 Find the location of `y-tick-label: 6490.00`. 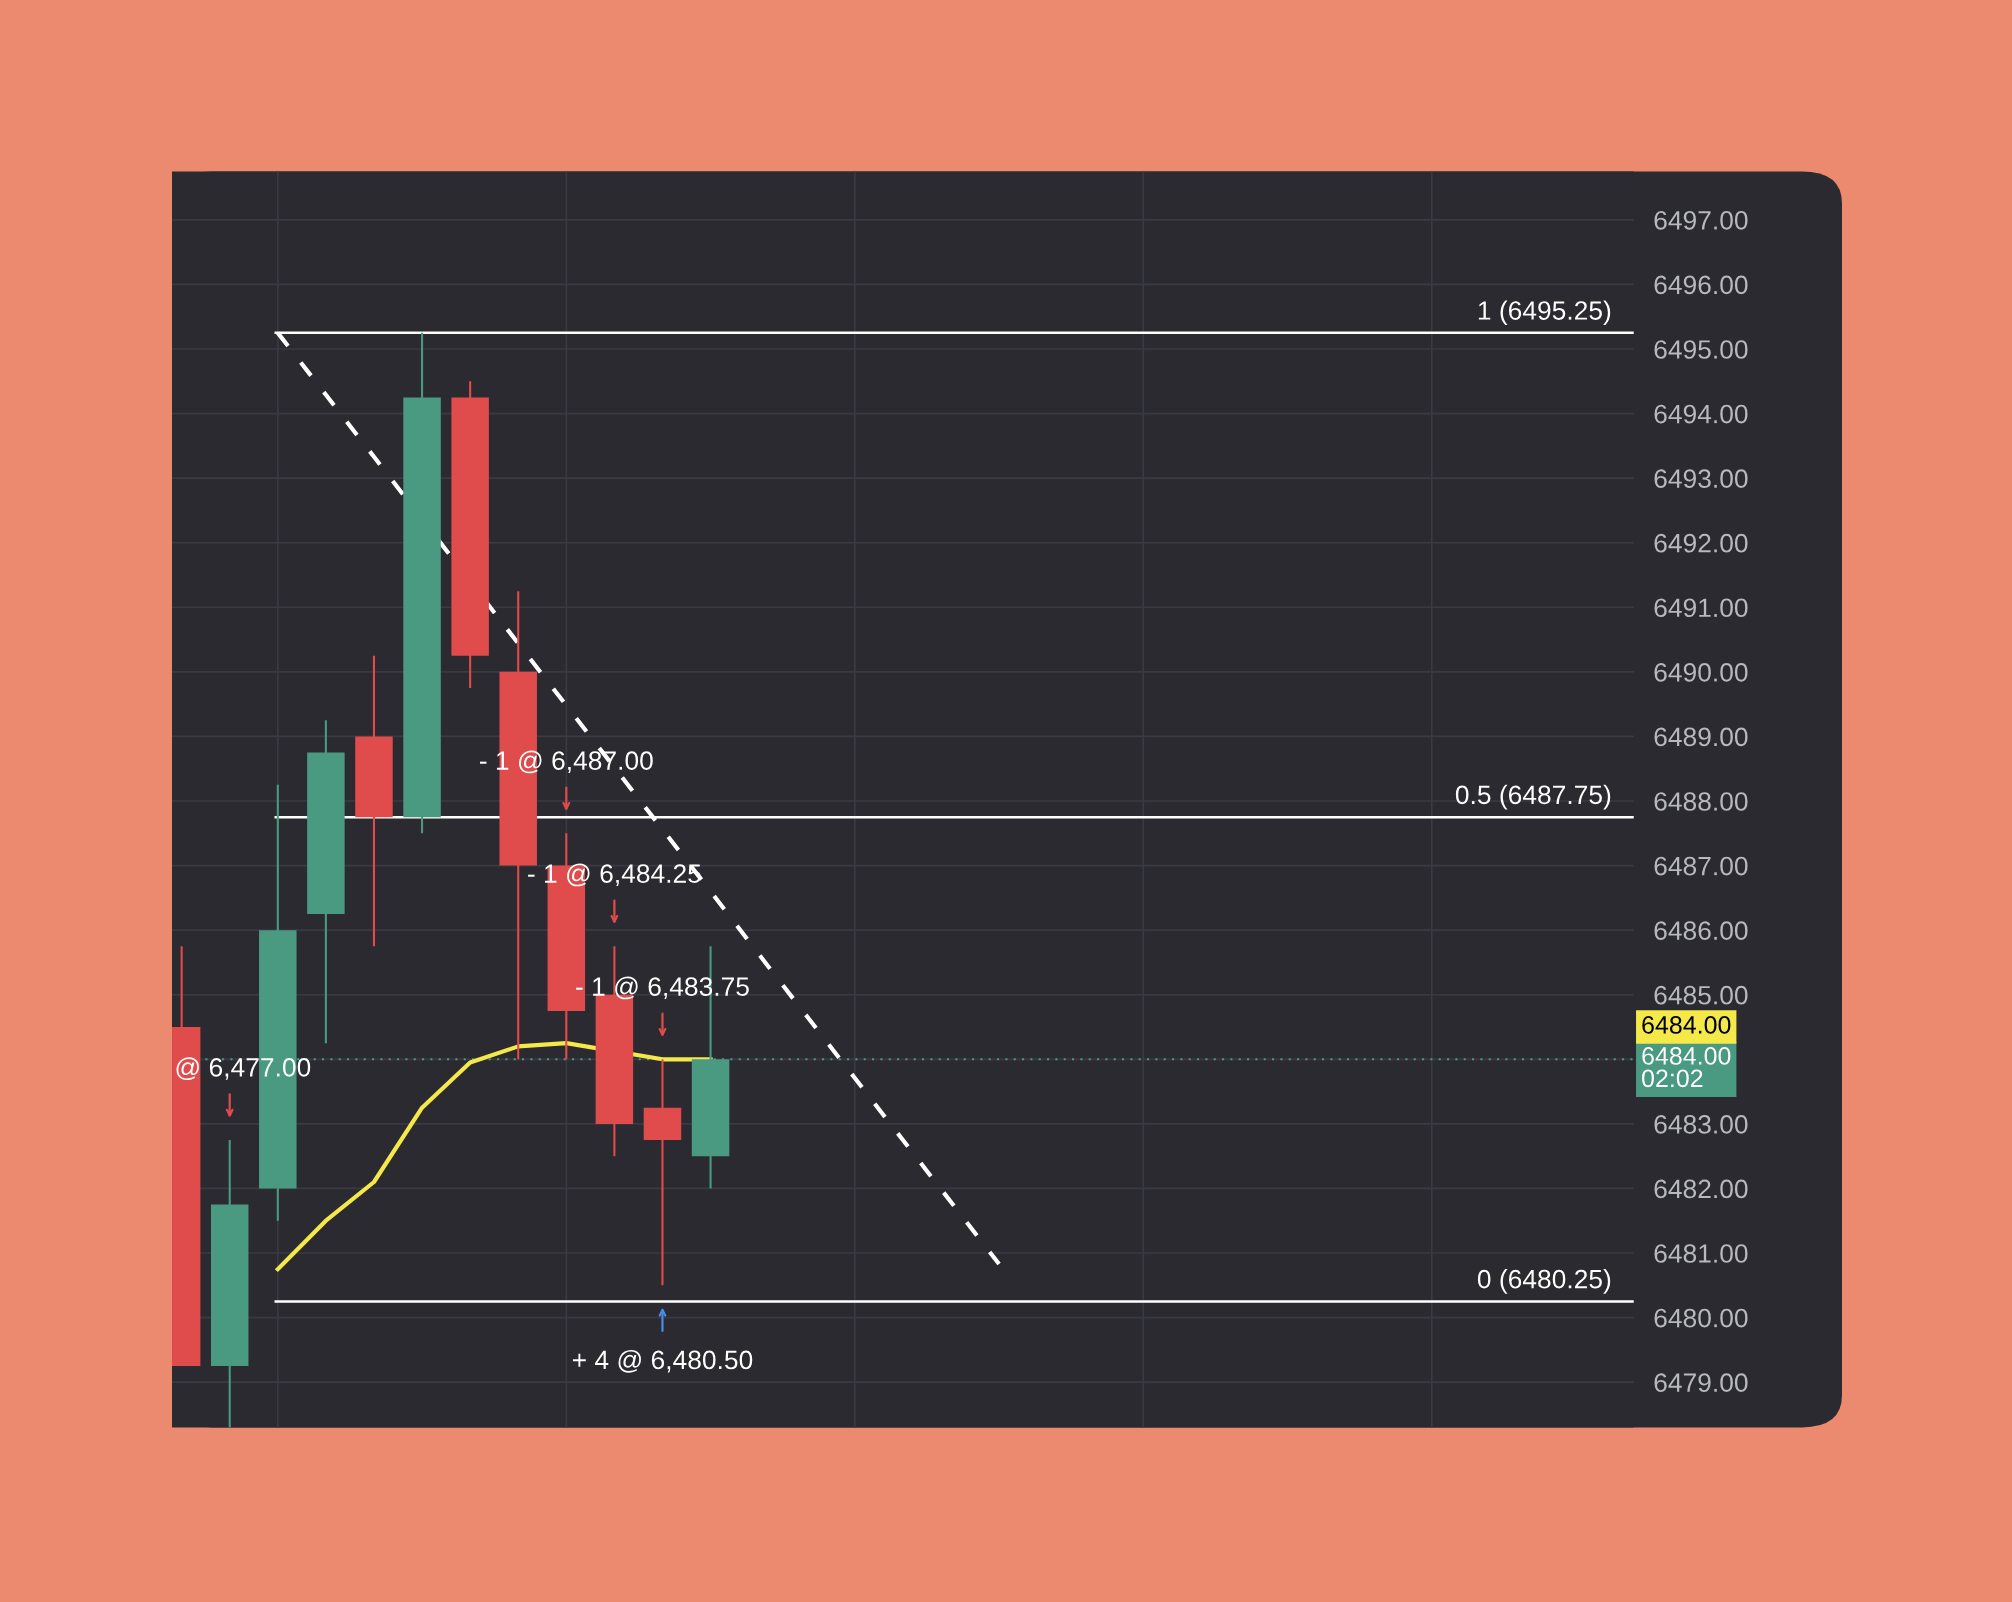

y-tick-label: 6490.00 is located at coordinates (1701, 672).